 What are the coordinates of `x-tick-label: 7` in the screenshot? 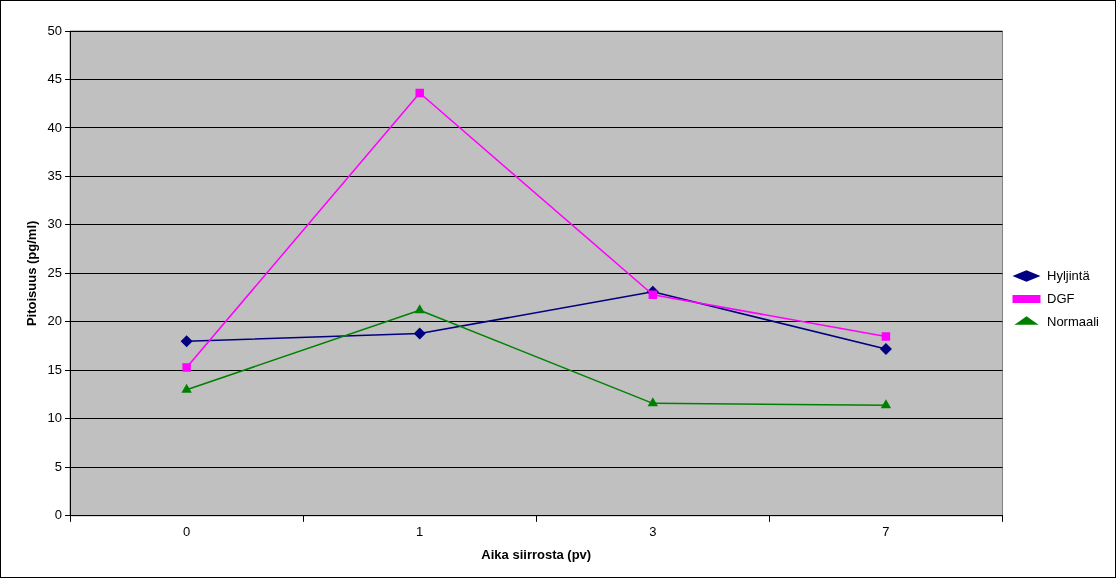 It's located at (886, 532).